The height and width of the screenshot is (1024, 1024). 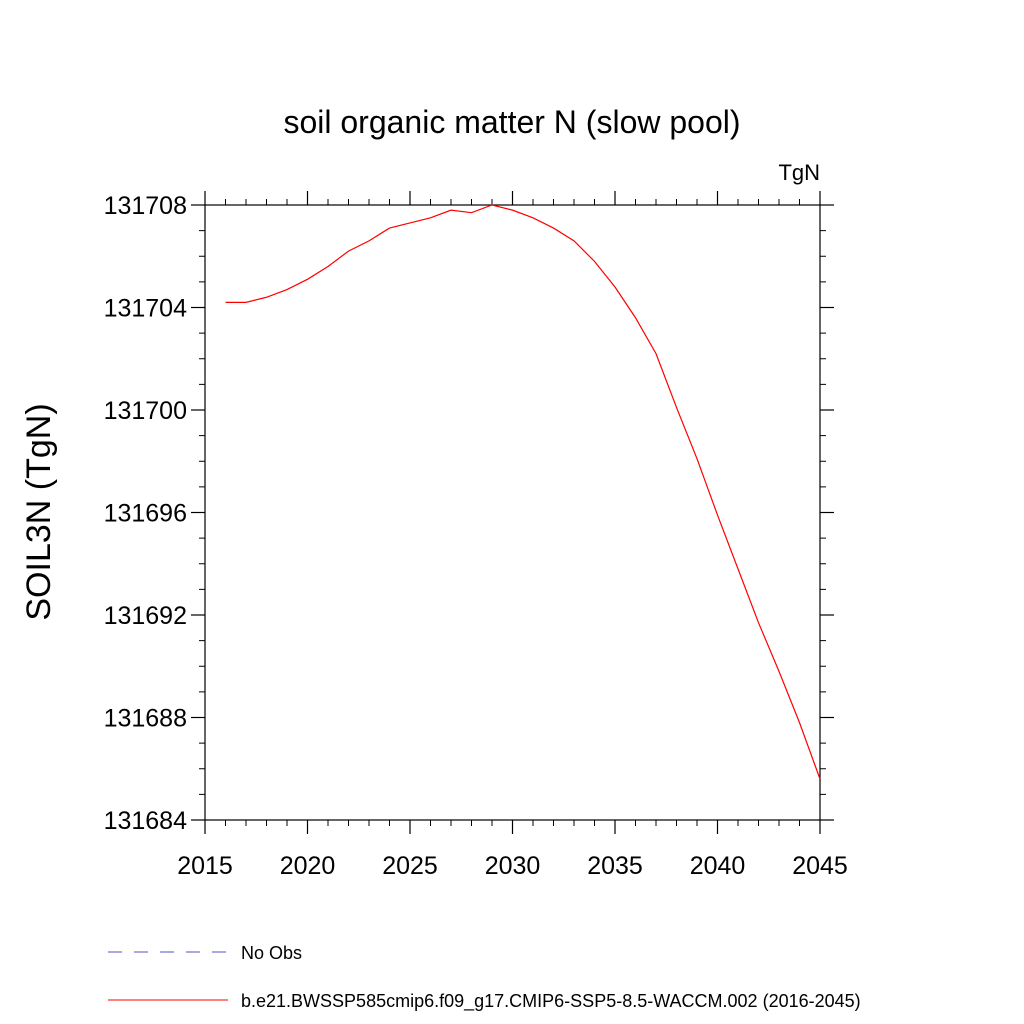 I want to click on x-tick-label: 2020, so click(x=308, y=866).